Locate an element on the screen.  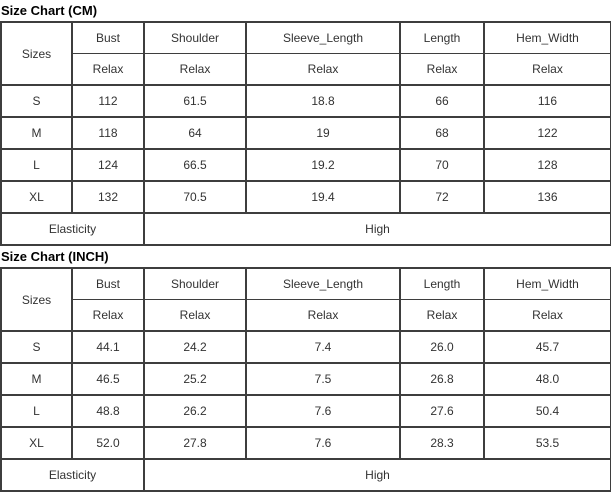
cell-value: 18.8 is located at coordinates (323, 101).